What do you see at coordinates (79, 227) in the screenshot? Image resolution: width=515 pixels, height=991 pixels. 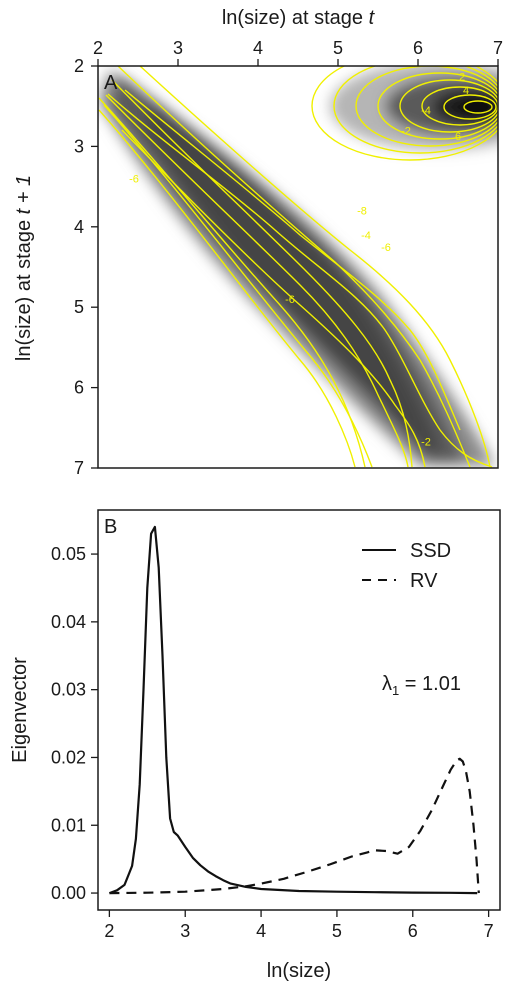 I see `y-tick-label: 4` at bounding box center [79, 227].